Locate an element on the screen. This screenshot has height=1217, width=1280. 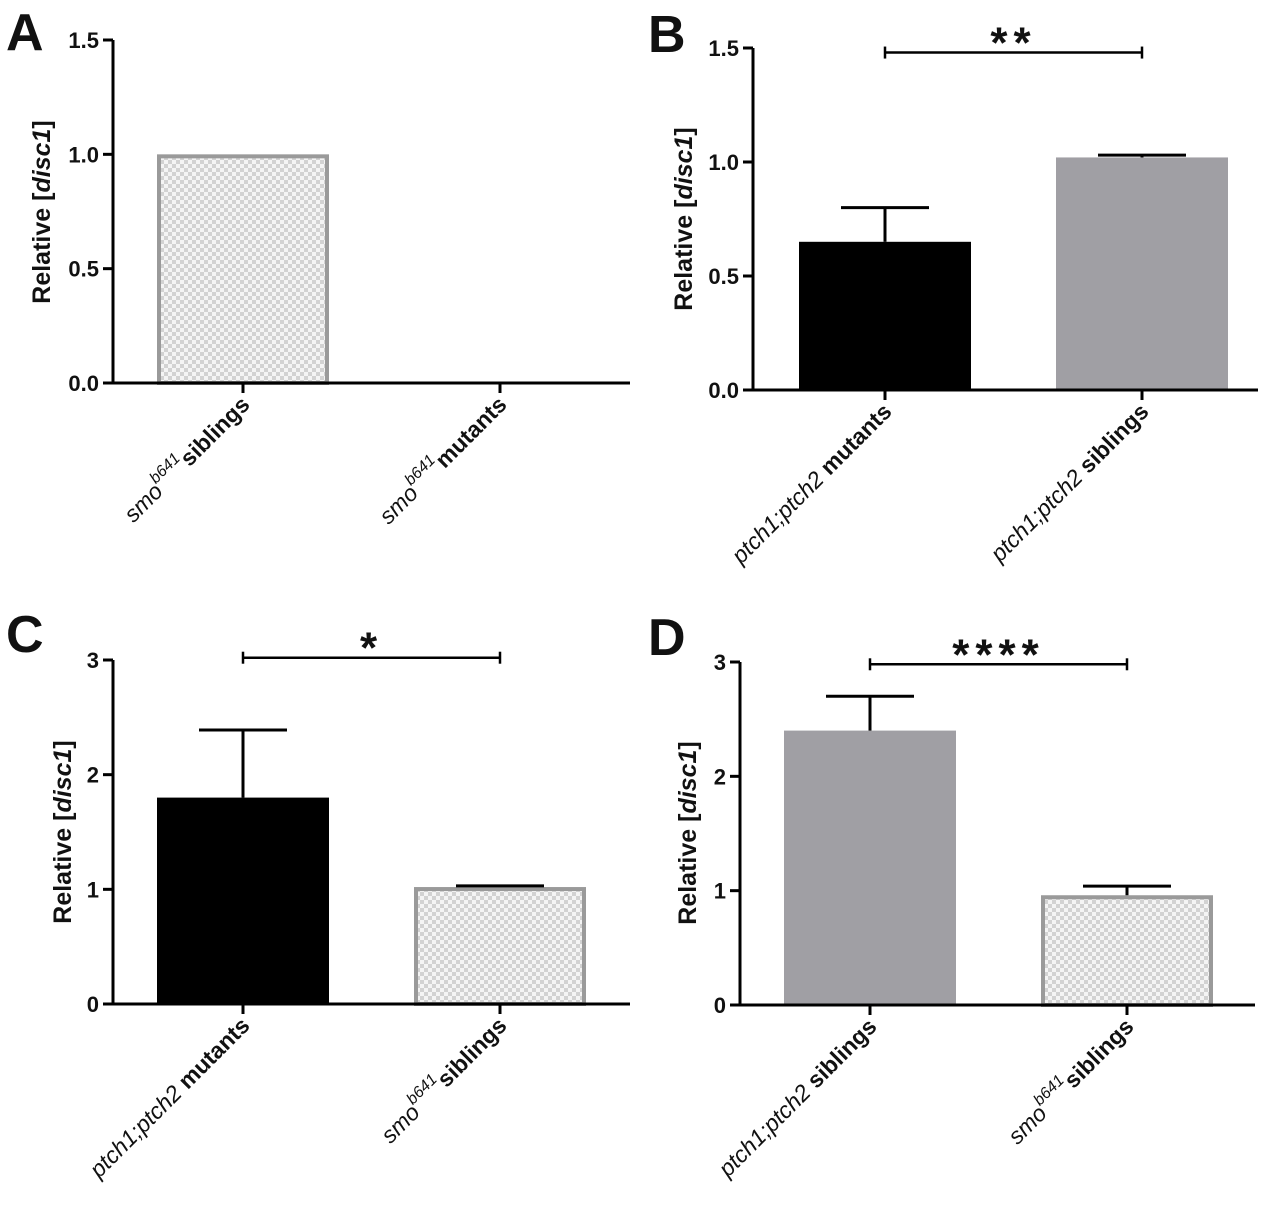
significance-label: * is located at coordinates (371, 648).